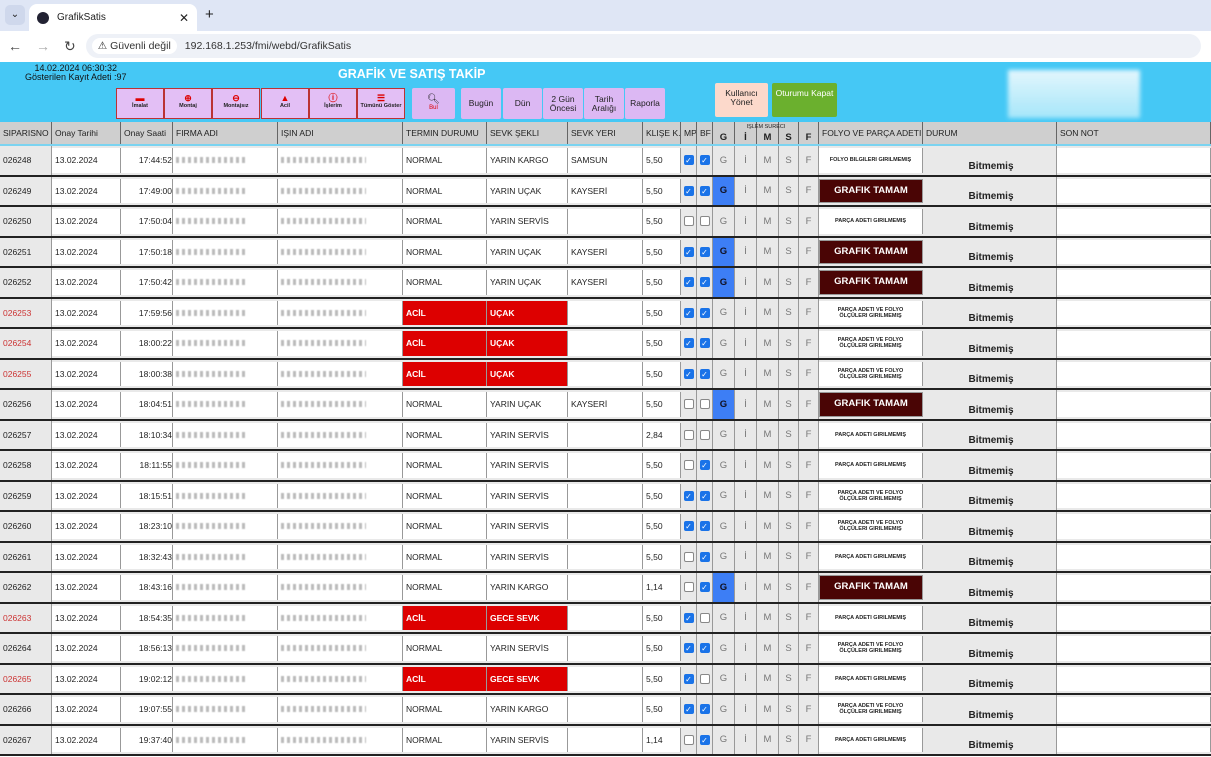  What do you see at coordinates (433, 103) in the screenshot?
I see `search-button: 🔍︎ Bul` at bounding box center [433, 103].